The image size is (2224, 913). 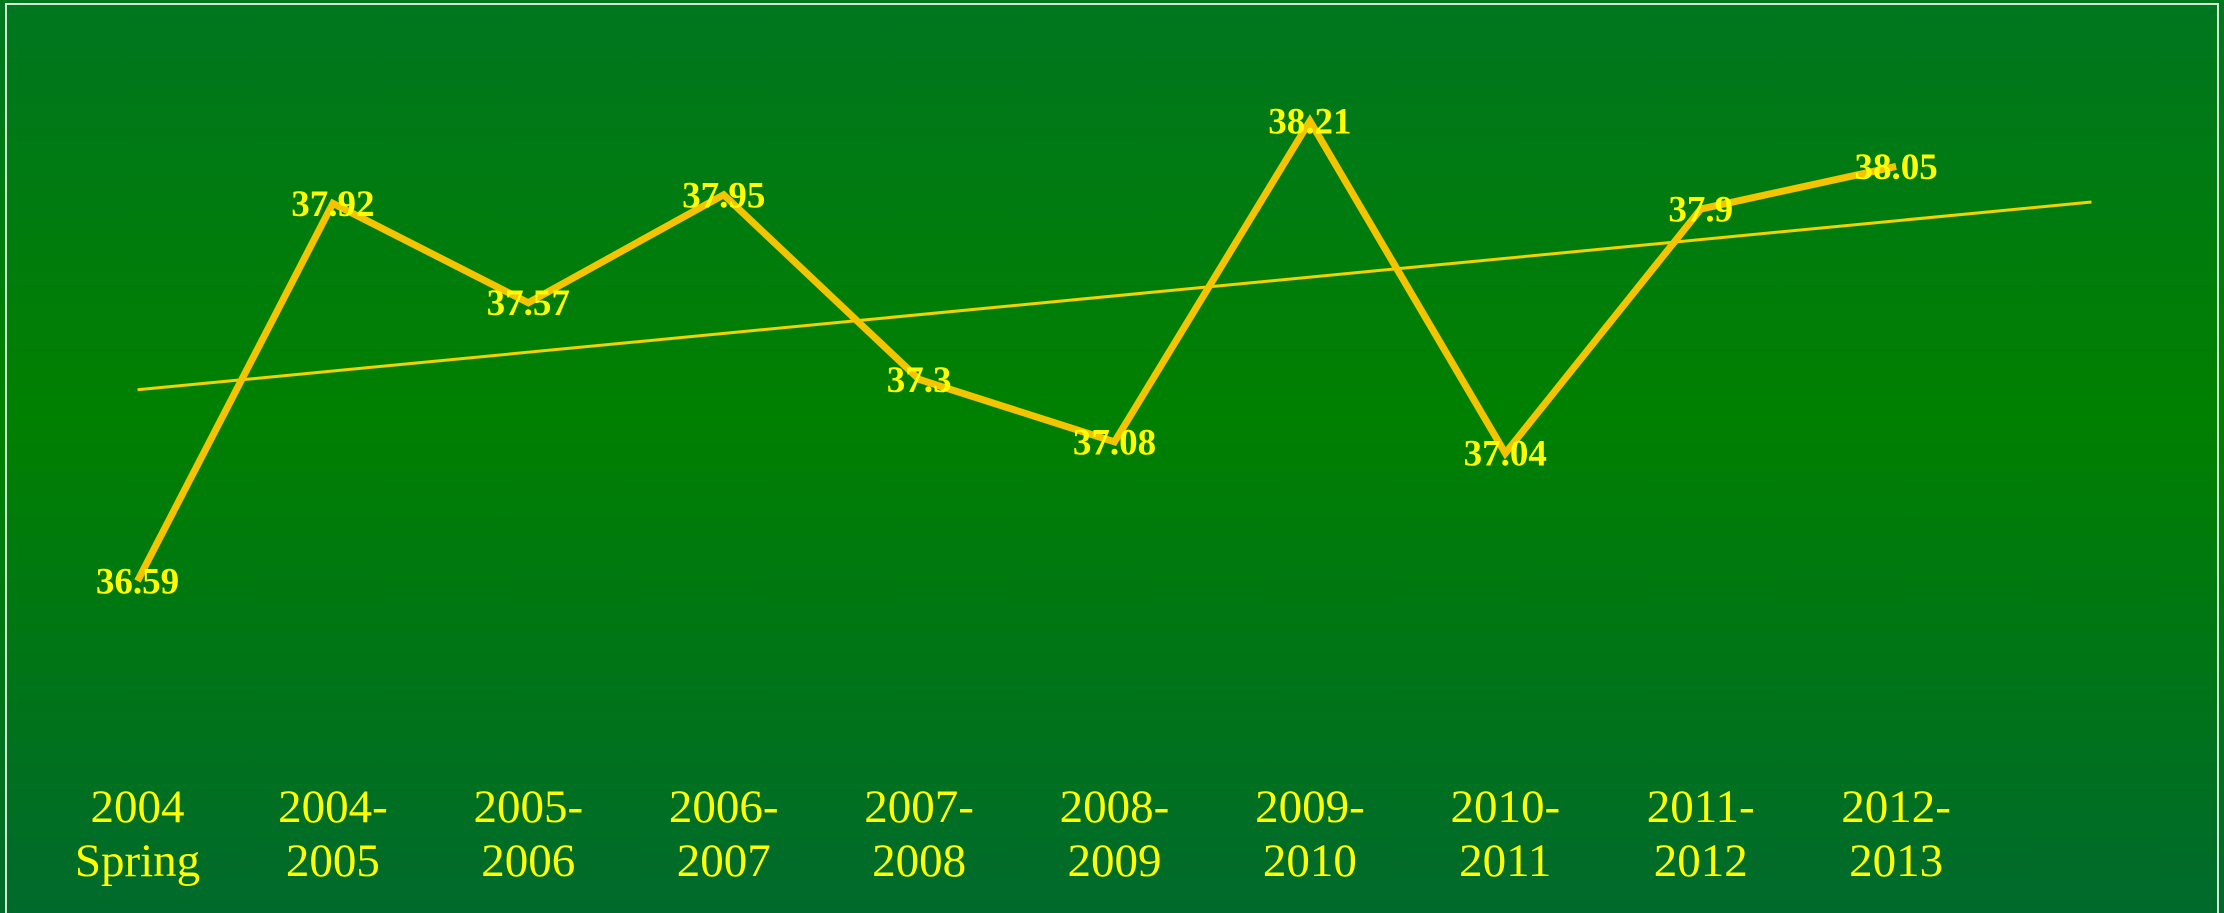 I want to click on x-tick-label-line: 2007-, so click(x=919, y=807).